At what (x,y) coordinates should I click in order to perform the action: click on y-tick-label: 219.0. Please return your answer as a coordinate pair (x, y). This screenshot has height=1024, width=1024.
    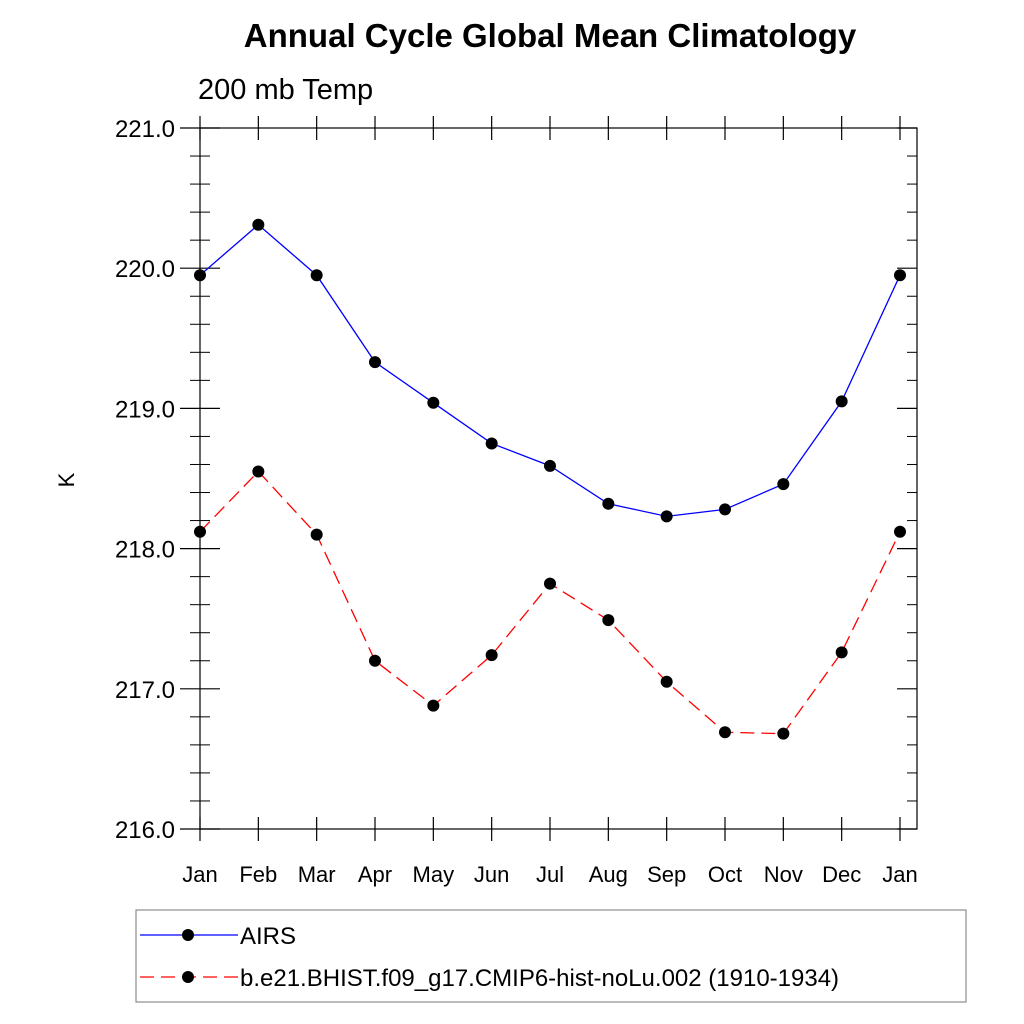
    Looking at the image, I should click on (145, 409).